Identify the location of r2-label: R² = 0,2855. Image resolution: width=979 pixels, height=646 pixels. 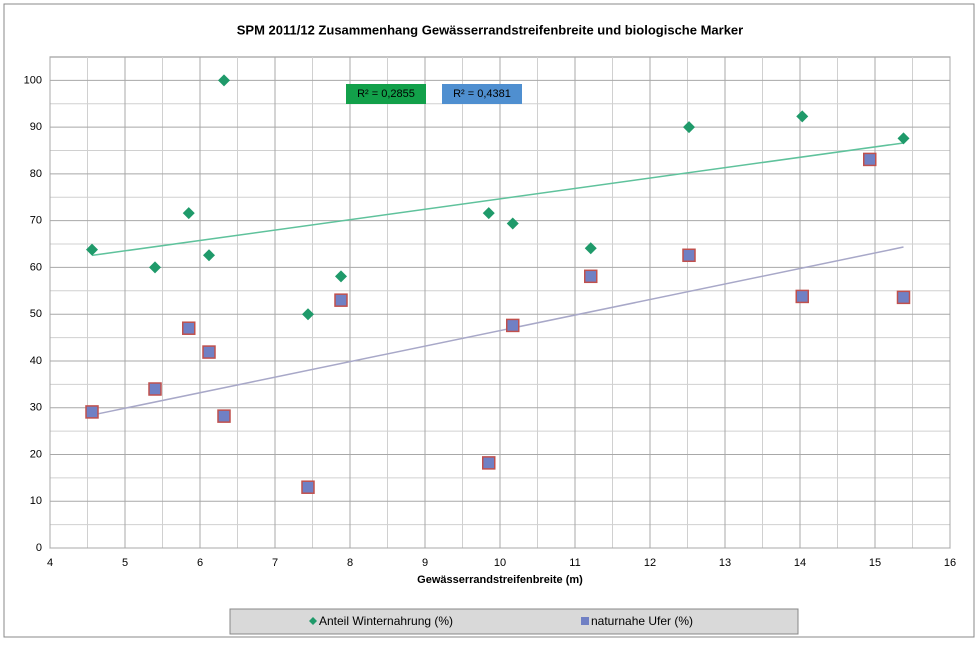
(386, 94).